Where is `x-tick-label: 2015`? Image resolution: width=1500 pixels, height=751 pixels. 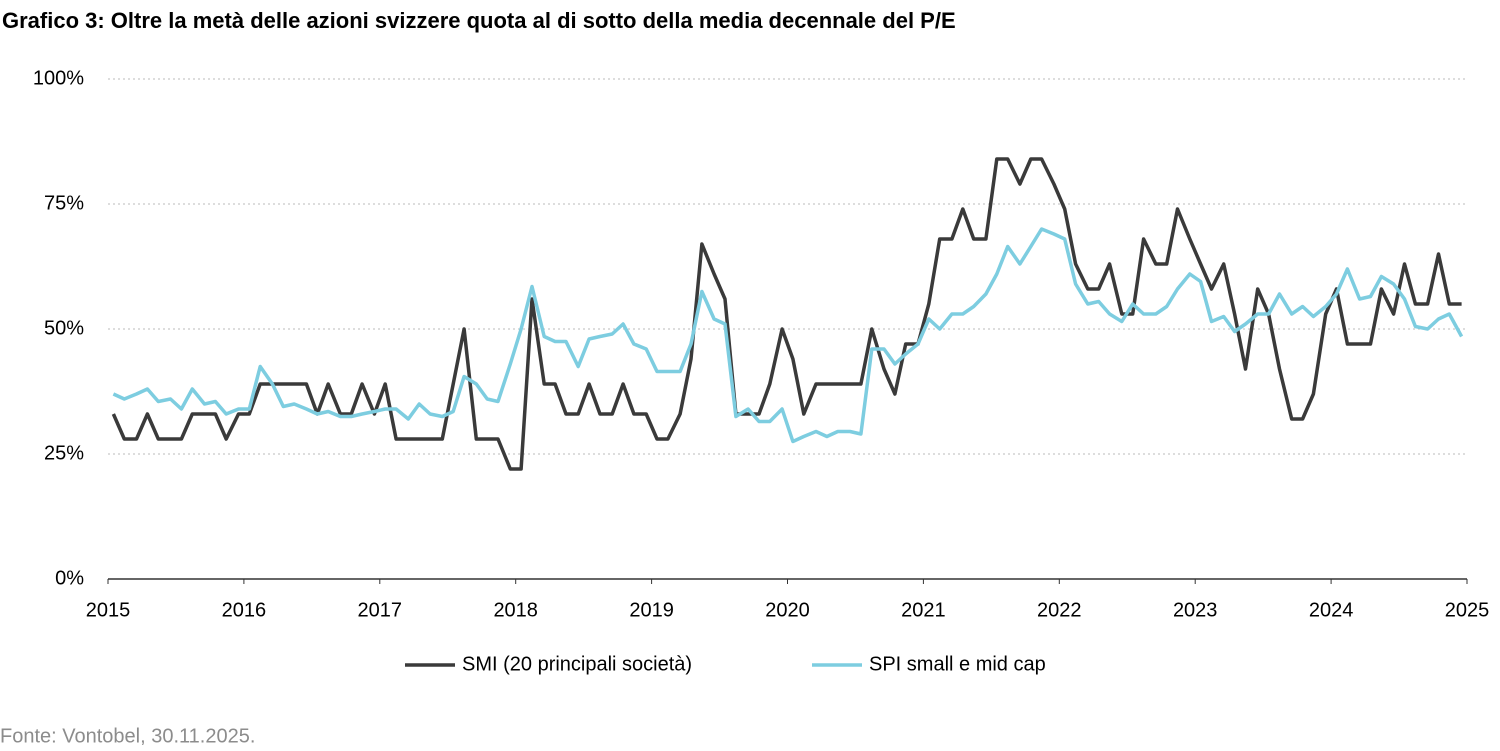
x-tick-label: 2015 is located at coordinates (108, 610).